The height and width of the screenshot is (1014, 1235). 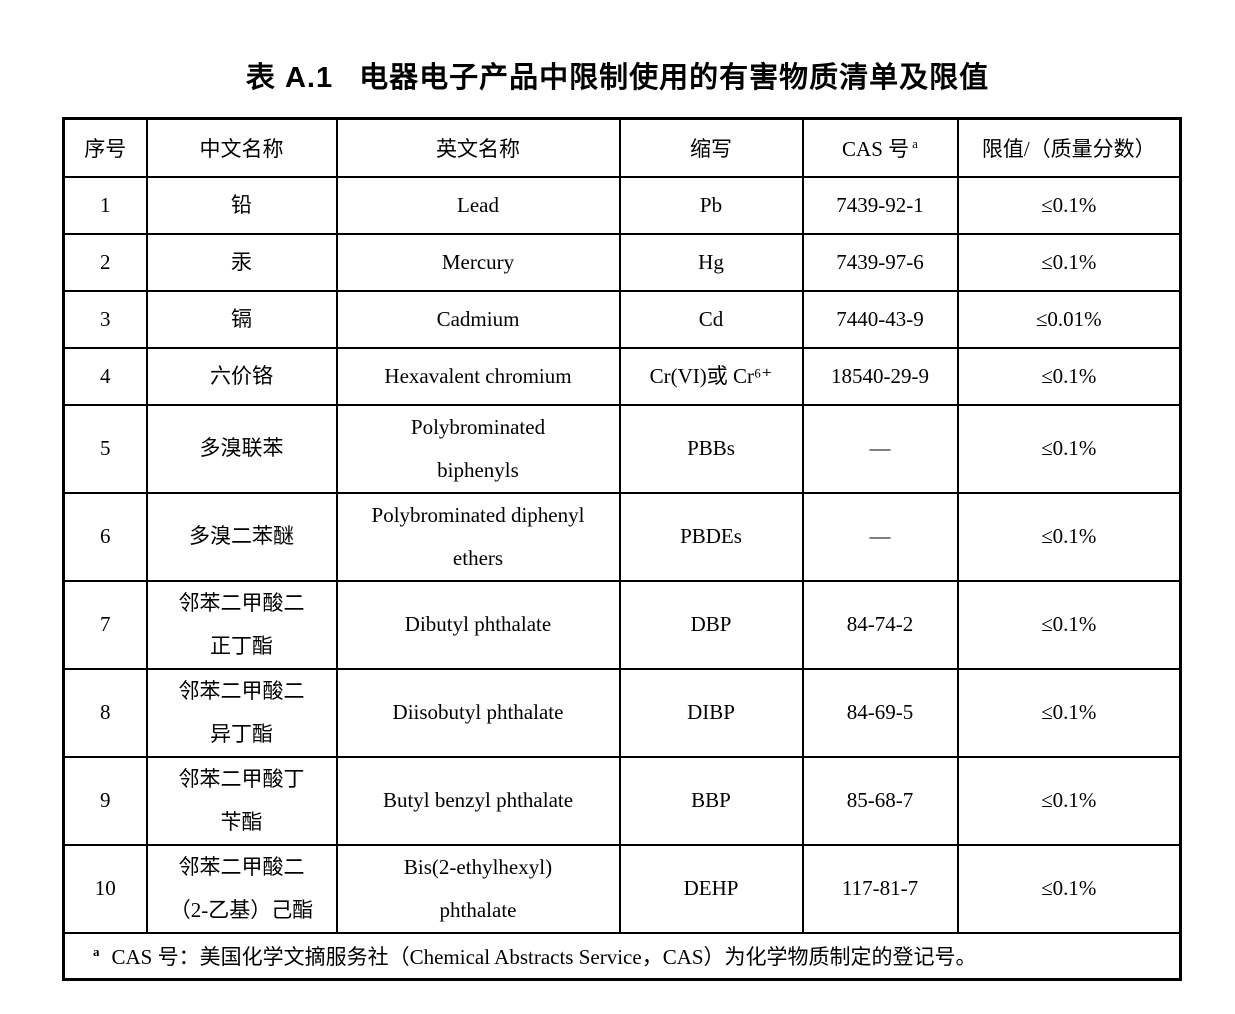 What do you see at coordinates (674, 78) in the screenshot?
I see `table-caption-text: 电器电子产品中限制使用的有害物质清单及限值` at bounding box center [674, 78].